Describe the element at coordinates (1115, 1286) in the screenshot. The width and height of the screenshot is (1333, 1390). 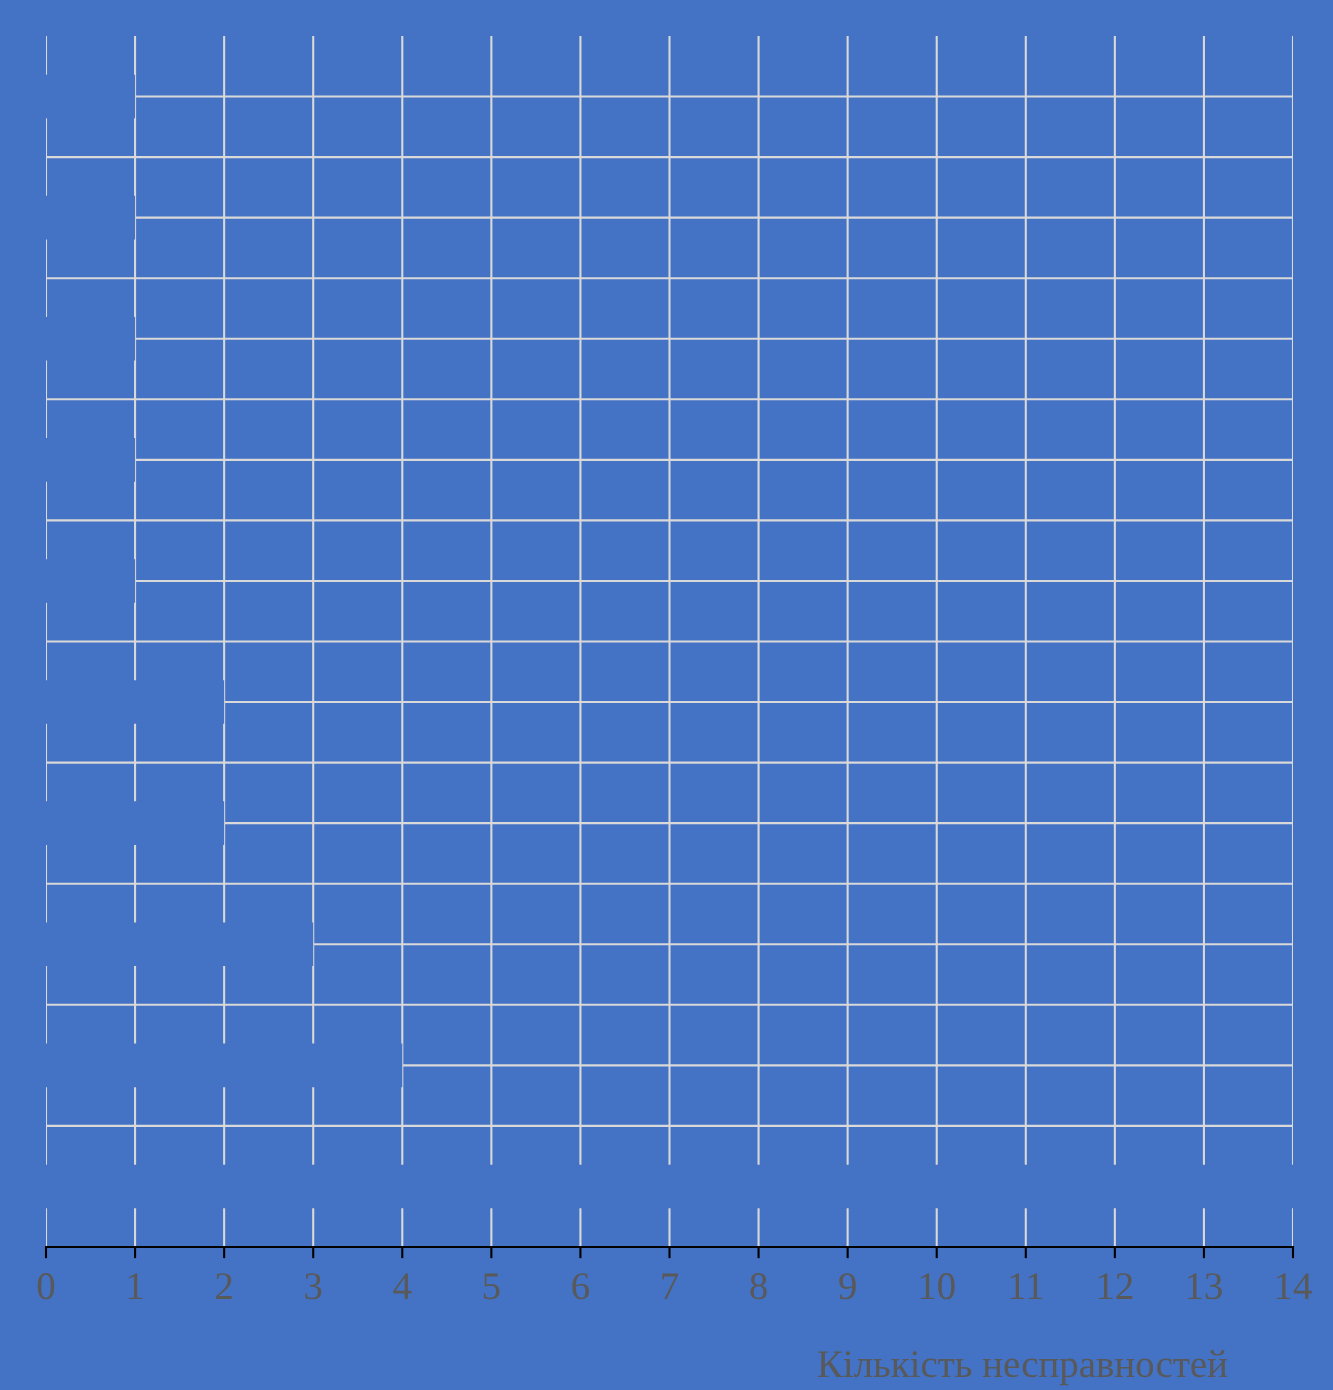
I see `x-tick-label: 12` at that location.